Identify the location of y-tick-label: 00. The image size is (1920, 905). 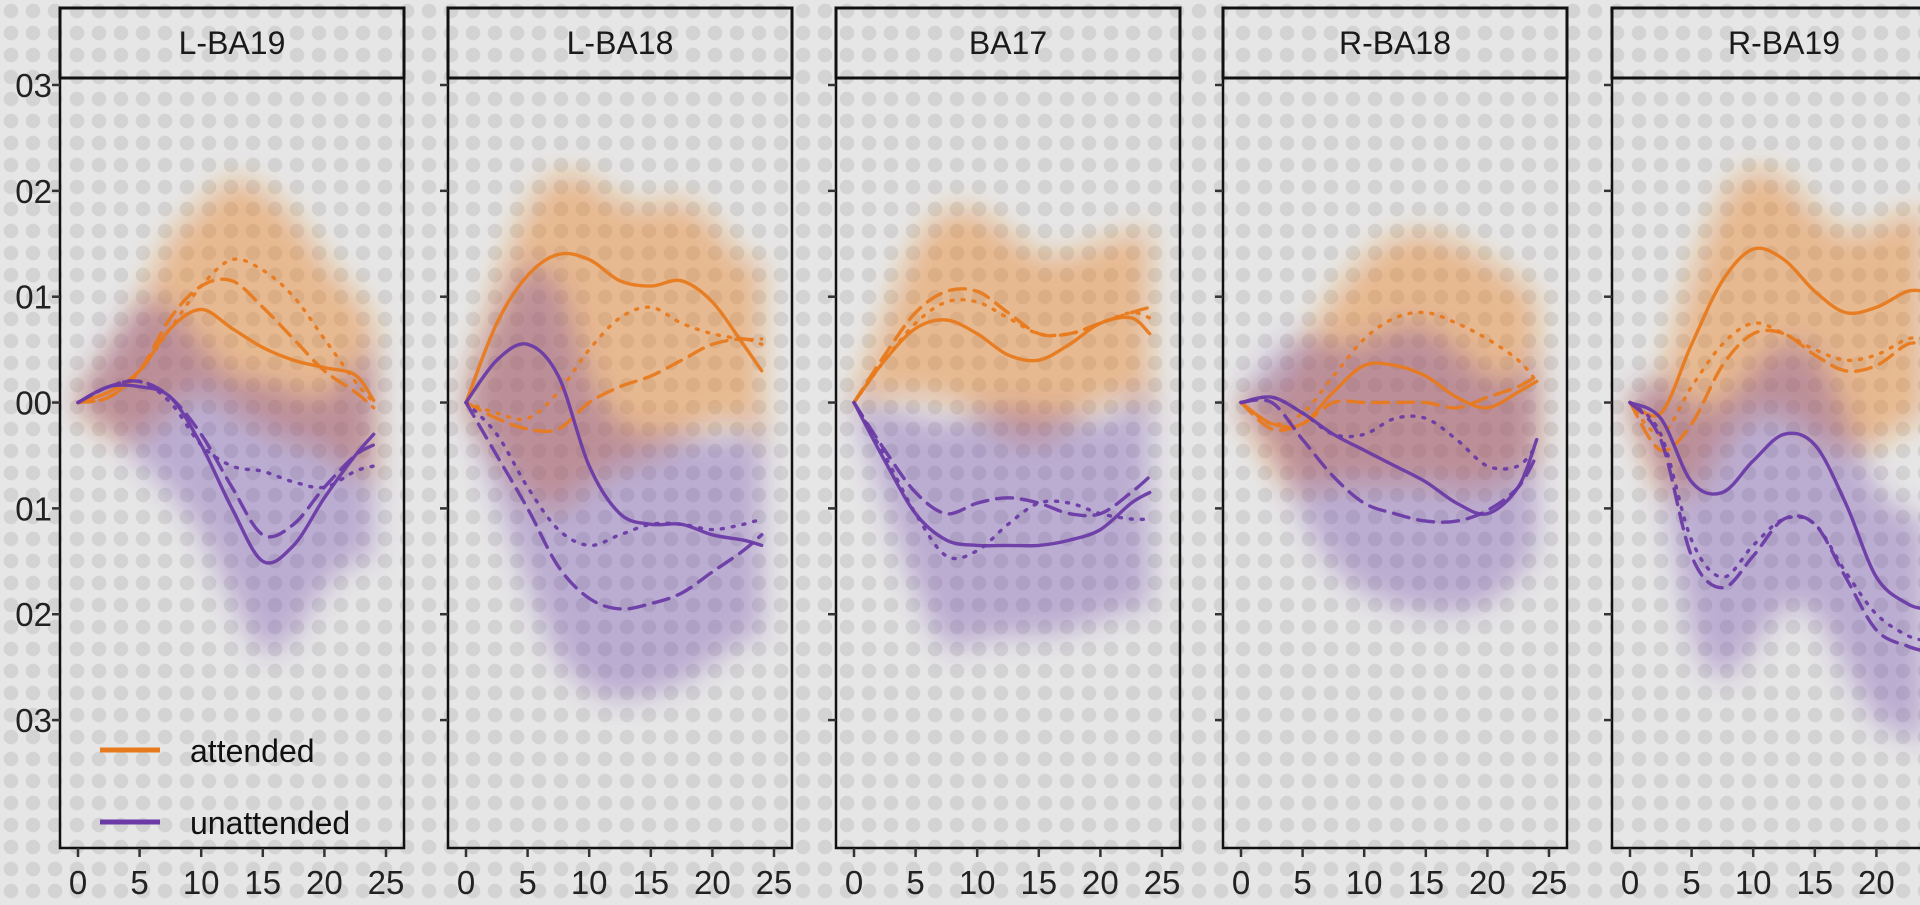
(33, 403).